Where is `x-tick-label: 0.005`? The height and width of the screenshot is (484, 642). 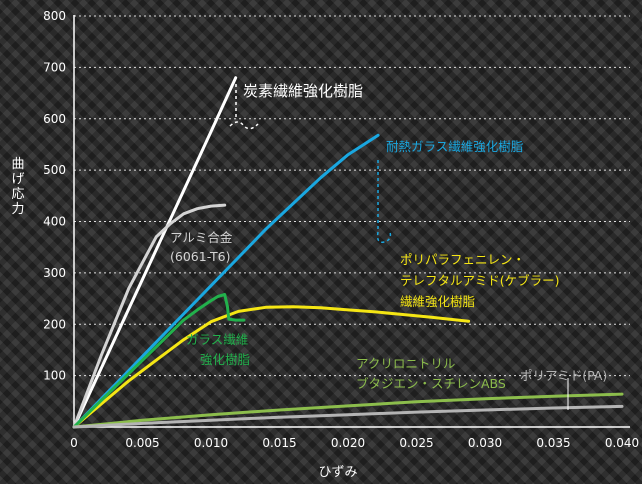
x-tick-label: 0.005 is located at coordinates (142, 443).